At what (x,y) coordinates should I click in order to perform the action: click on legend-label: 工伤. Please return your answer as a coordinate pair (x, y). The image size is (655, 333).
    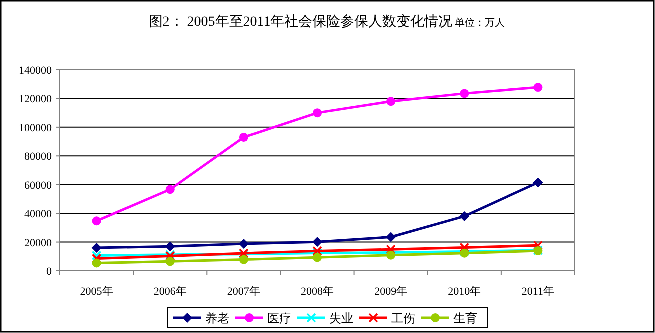
    Looking at the image, I should click on (404, 319).